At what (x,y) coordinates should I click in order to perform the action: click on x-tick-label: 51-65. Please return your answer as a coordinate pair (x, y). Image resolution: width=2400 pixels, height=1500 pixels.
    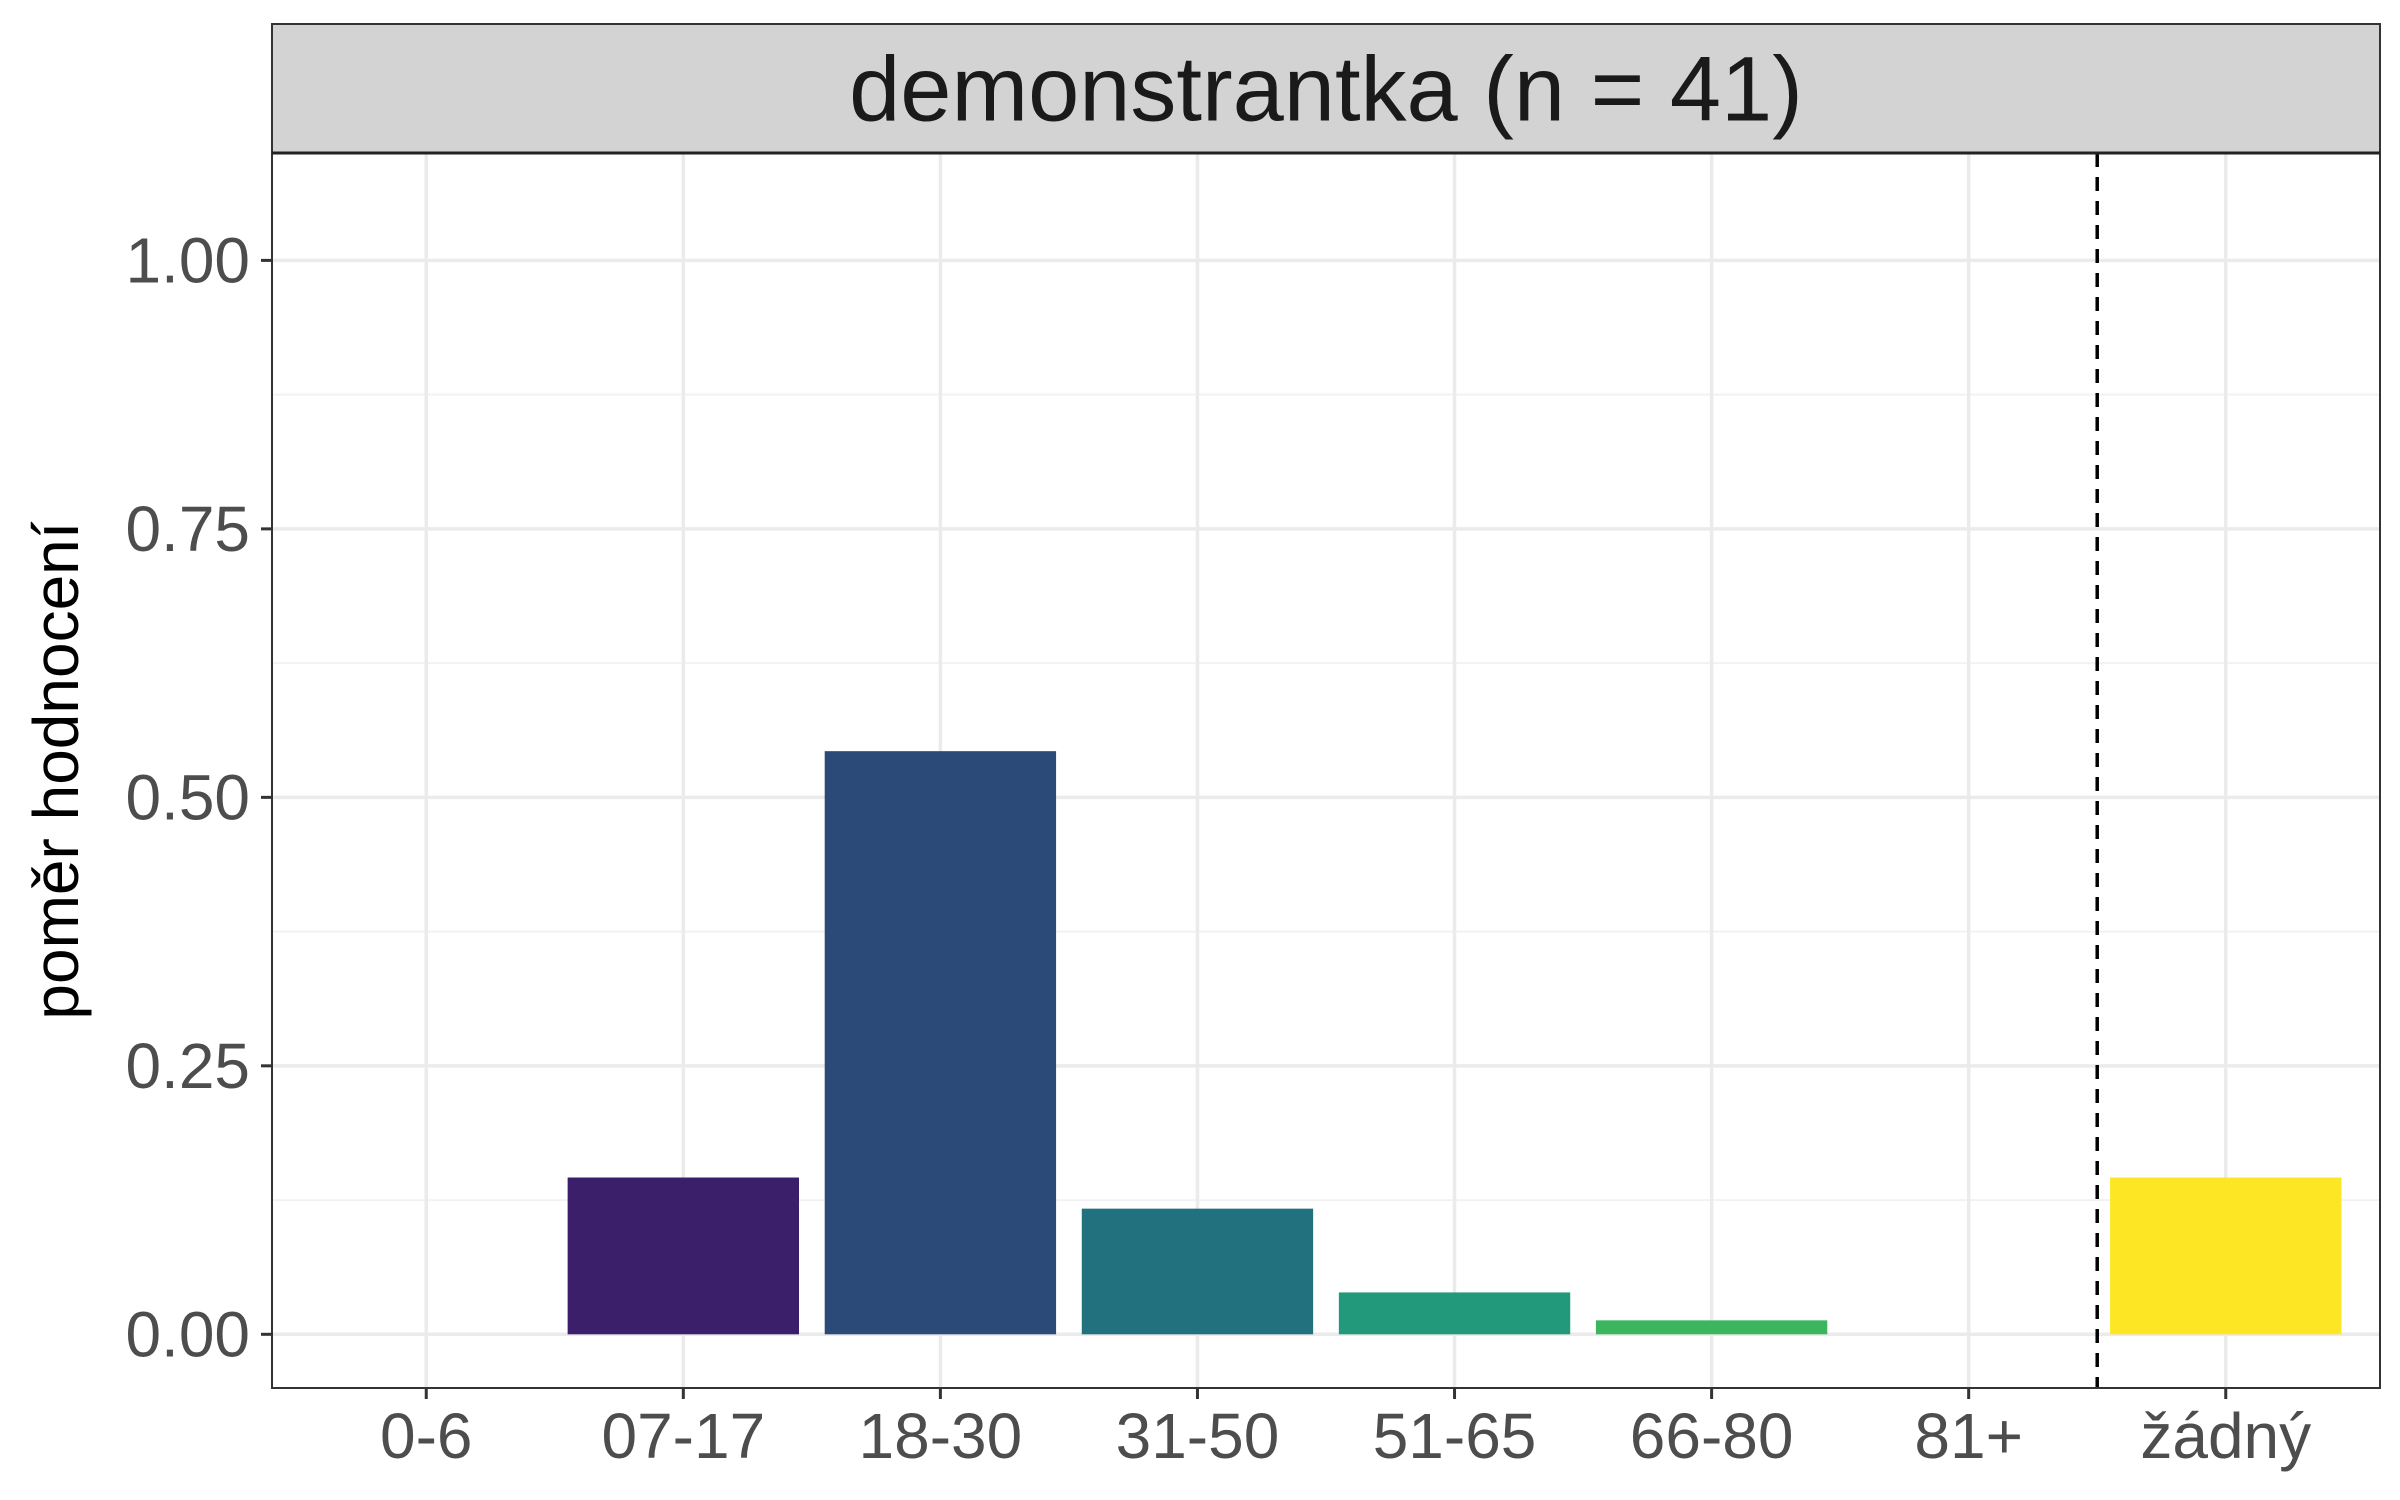
    Looking at the image, I should click on (1455, 1436).